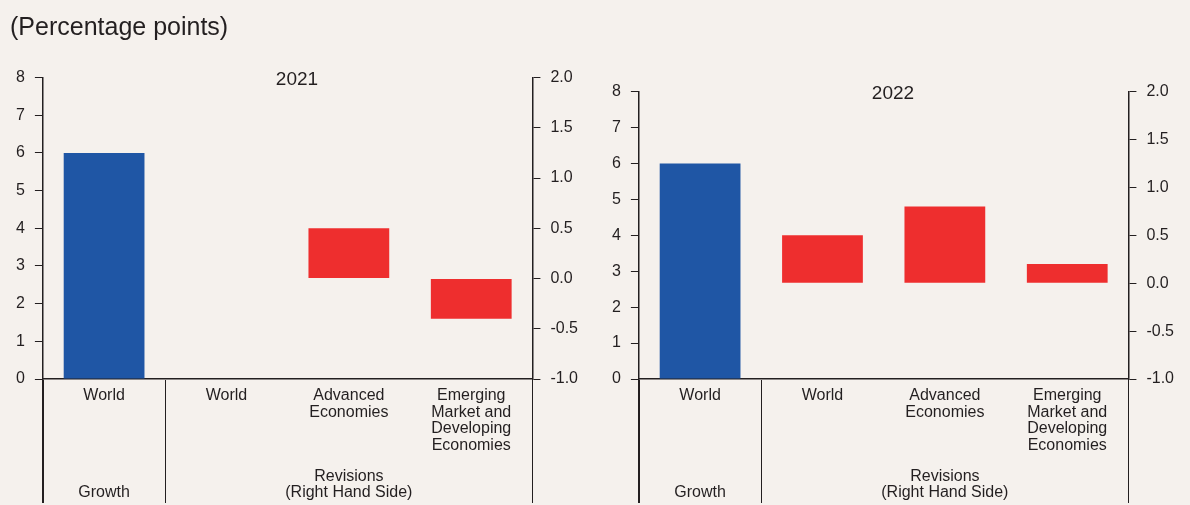 Image resolution: width=1190 pixels, height=505 pixels. What do you see at coordinates (119, 26) in the screenshot?
I see `chart-subtitle: (Percentage points)` at bounding box center [119, 26].